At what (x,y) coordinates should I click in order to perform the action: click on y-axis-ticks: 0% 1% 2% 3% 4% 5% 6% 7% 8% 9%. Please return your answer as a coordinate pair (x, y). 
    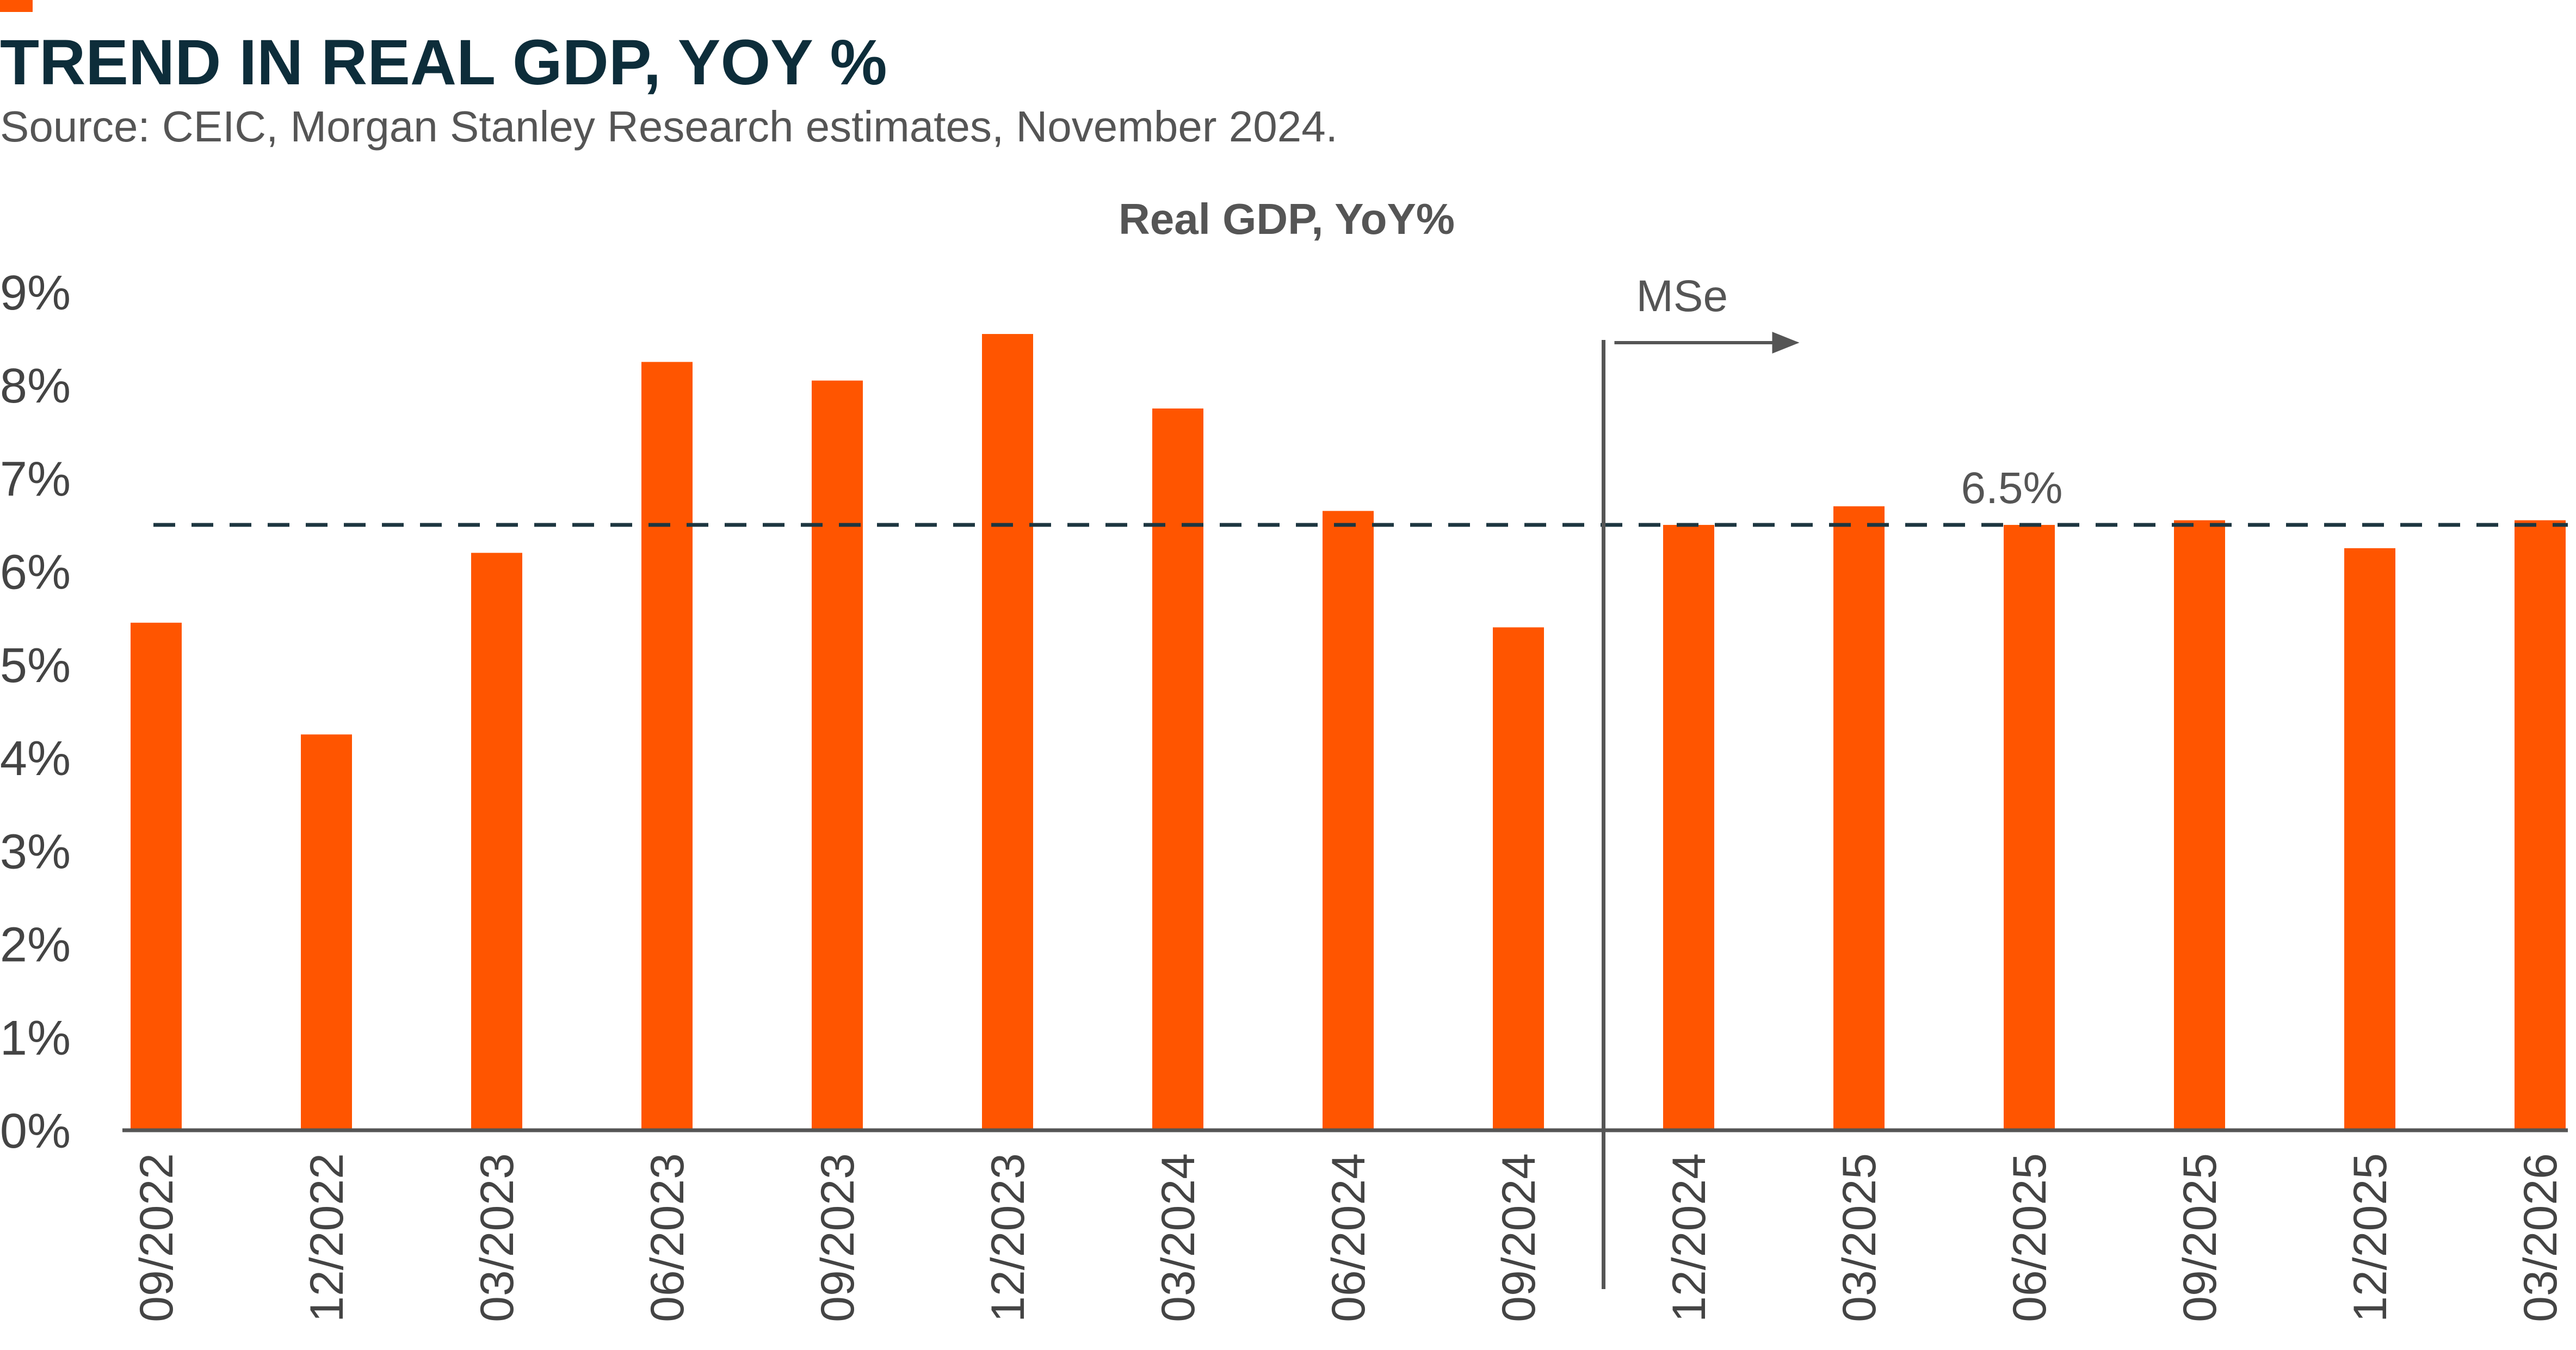
    Looking at the image, I should click on (35, 712).